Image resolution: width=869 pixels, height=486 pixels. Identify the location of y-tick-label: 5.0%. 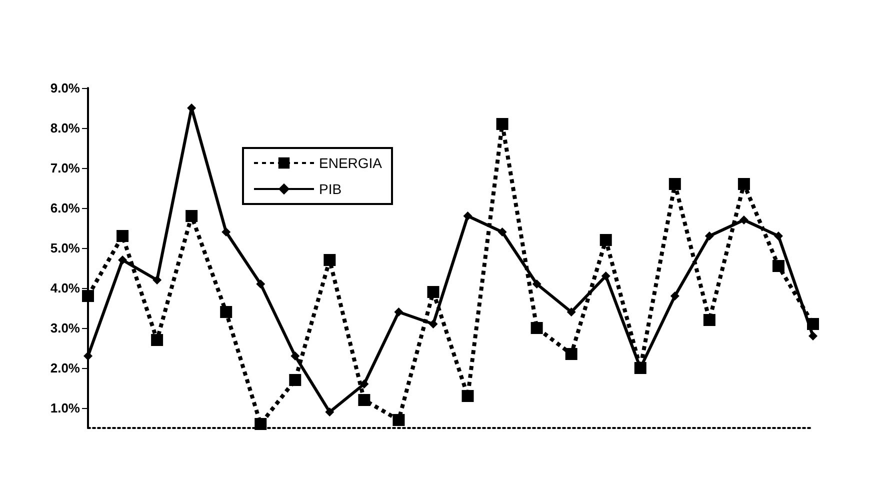
(65, 248).